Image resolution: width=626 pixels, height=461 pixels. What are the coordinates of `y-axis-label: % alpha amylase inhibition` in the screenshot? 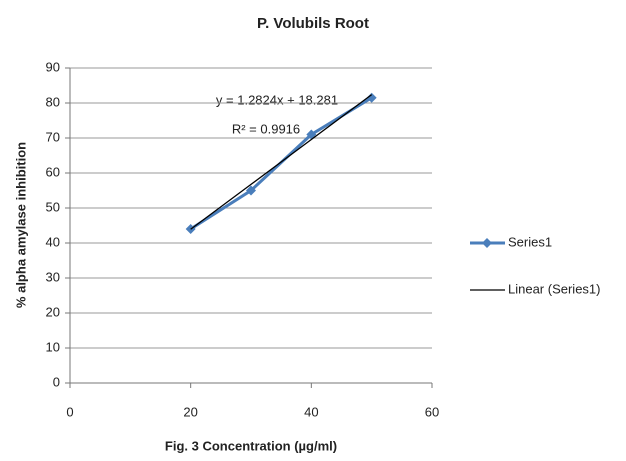 It's located at (20, 225).